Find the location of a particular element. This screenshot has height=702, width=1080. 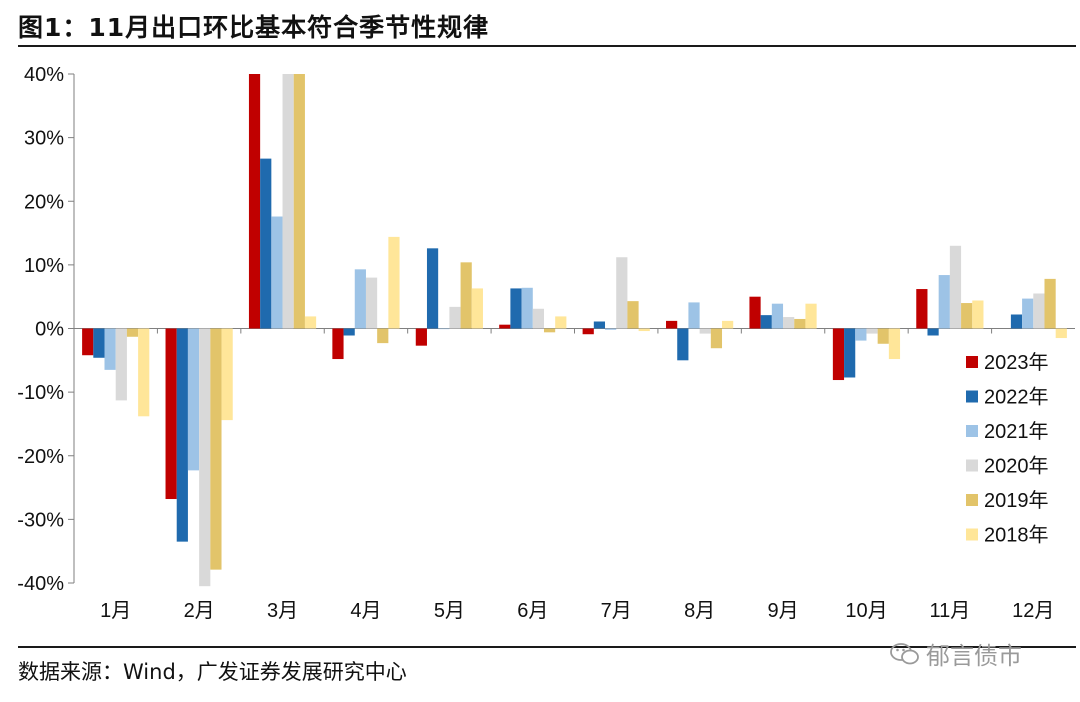

y-tick-label: -40% is located at coordinates (40, 584).